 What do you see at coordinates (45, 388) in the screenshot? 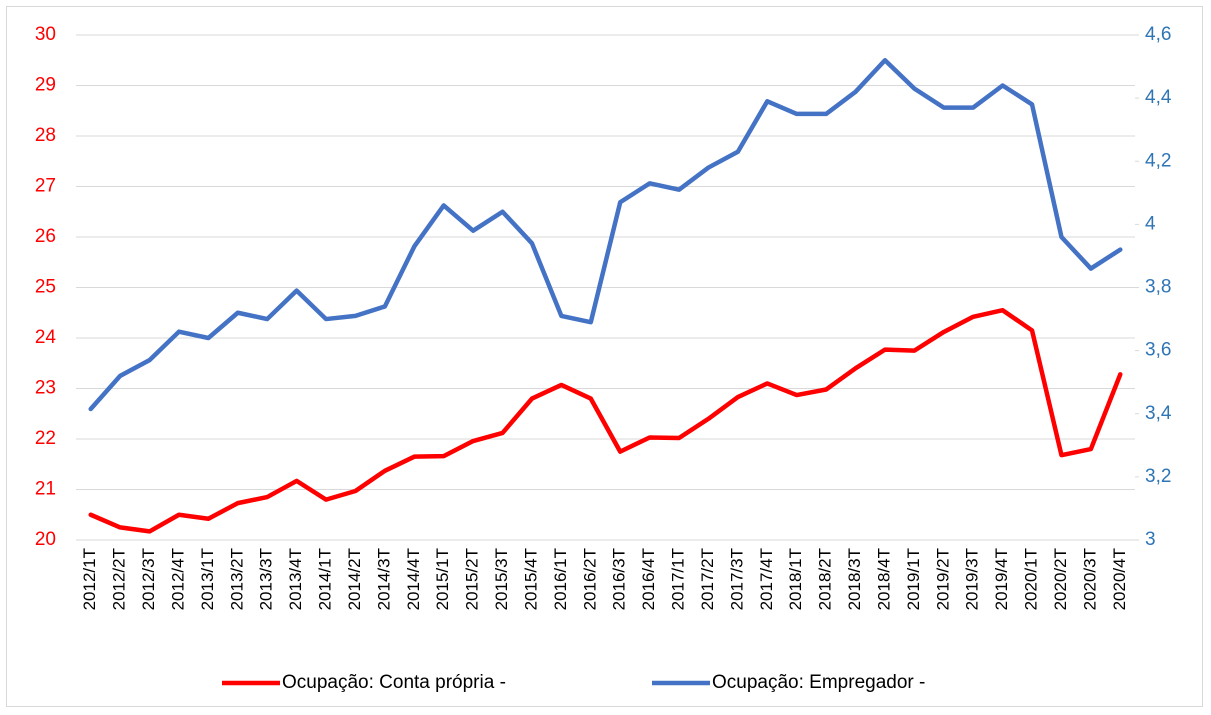
I see `y-tick-label: 23` at bounding box center [45, 388].